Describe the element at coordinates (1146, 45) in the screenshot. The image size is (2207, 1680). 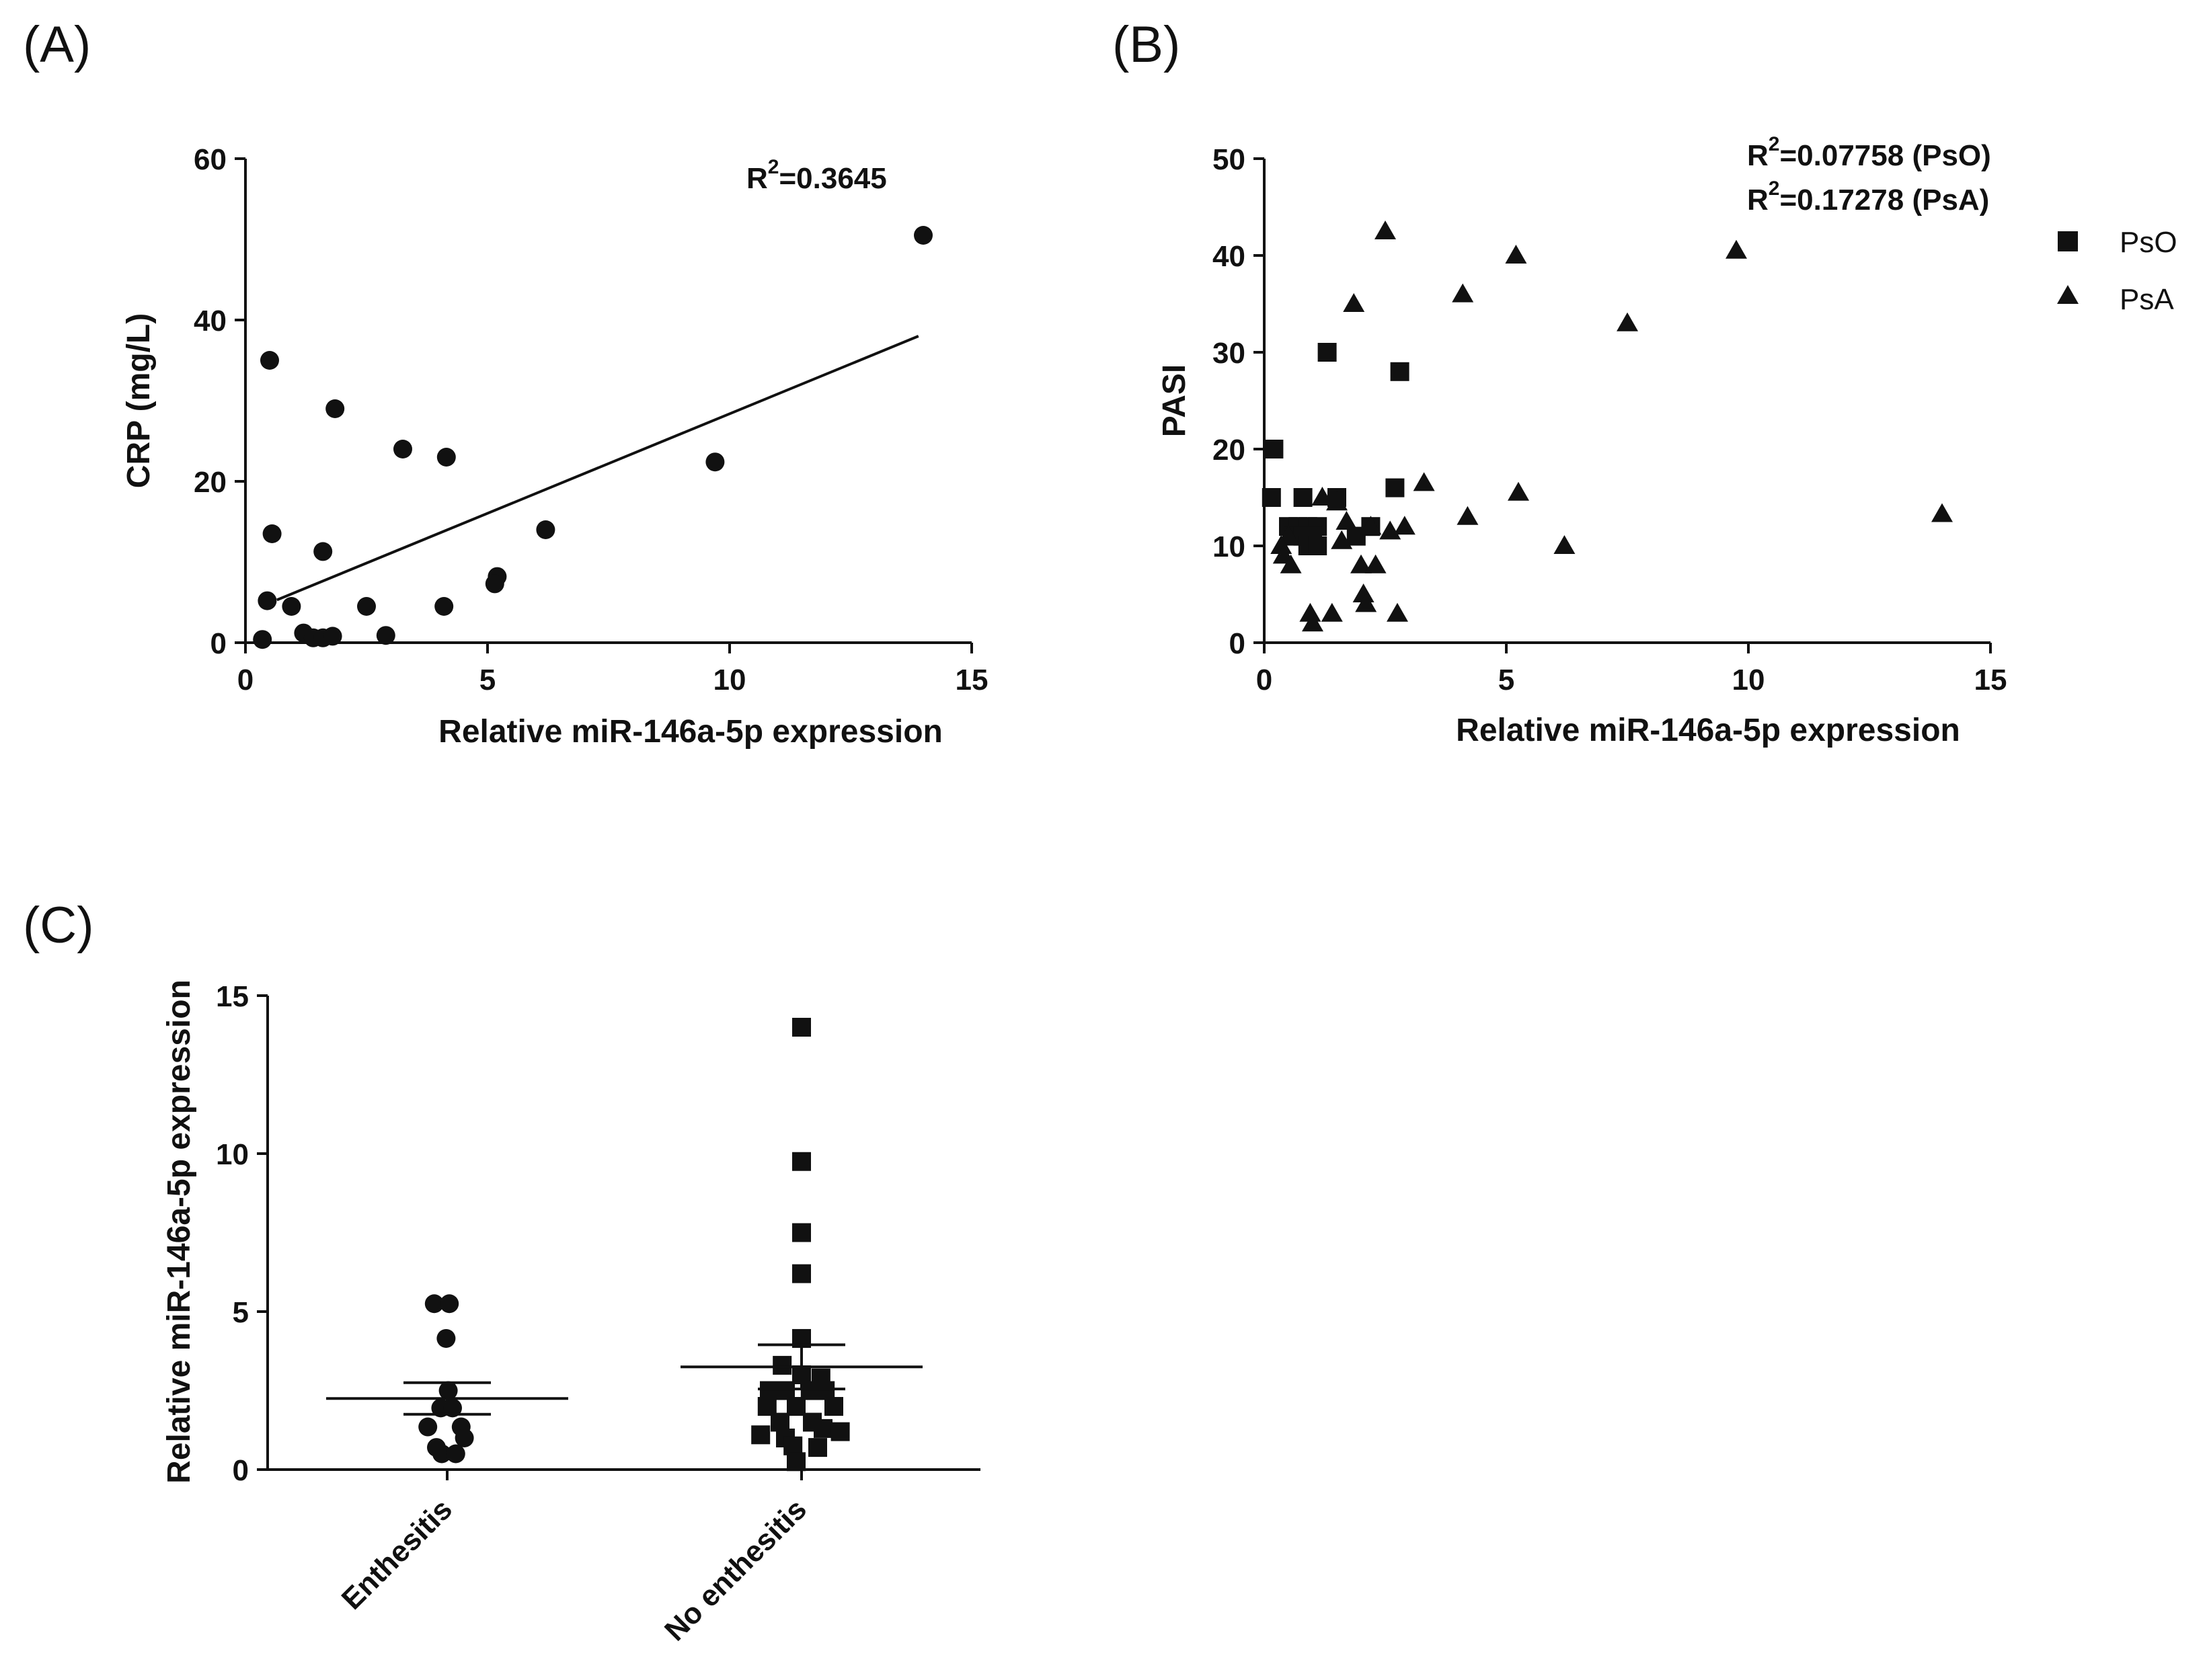
I see `panel-b-label: (B)` at that location.